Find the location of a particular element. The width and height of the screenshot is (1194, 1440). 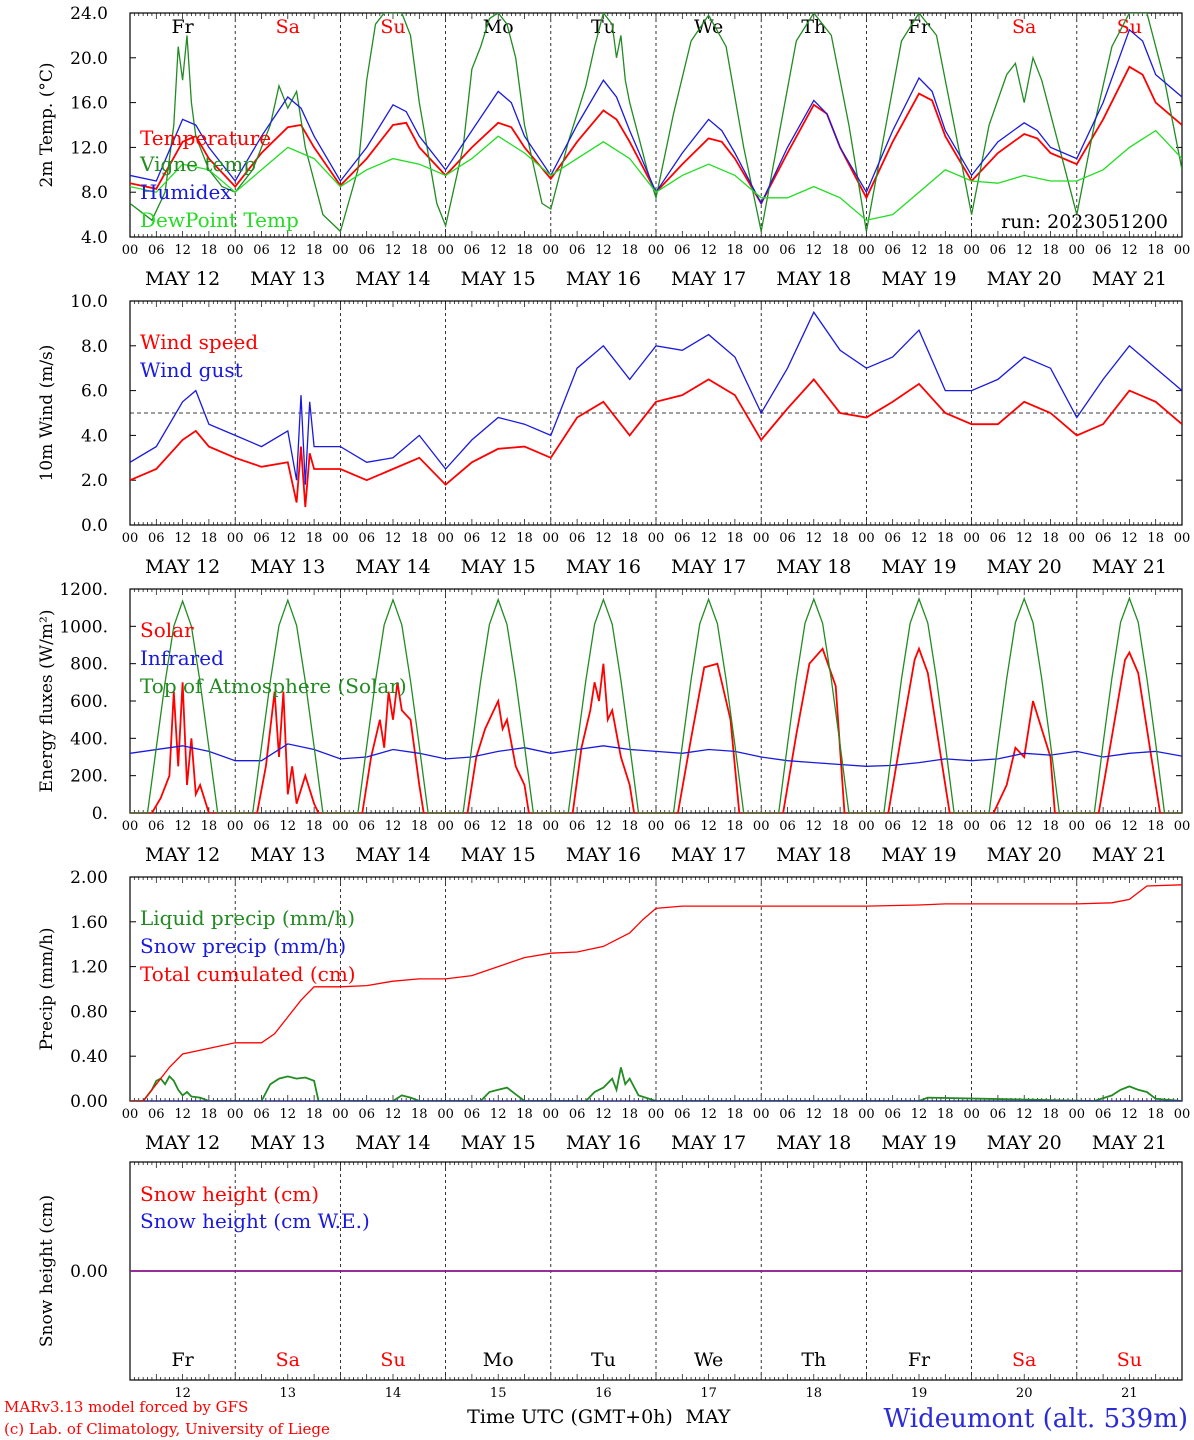

date-label: MAY 19 is located at coordinates (918, 567).